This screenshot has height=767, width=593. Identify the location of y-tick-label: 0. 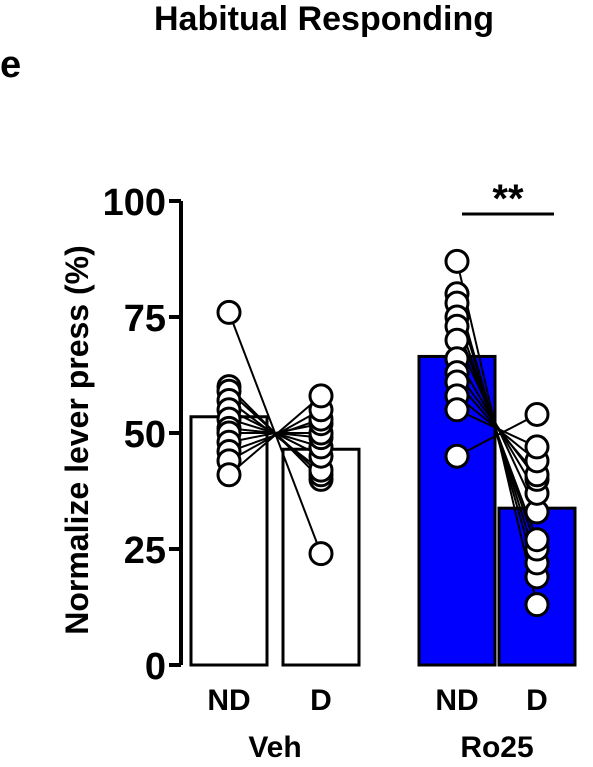
(155, 667).